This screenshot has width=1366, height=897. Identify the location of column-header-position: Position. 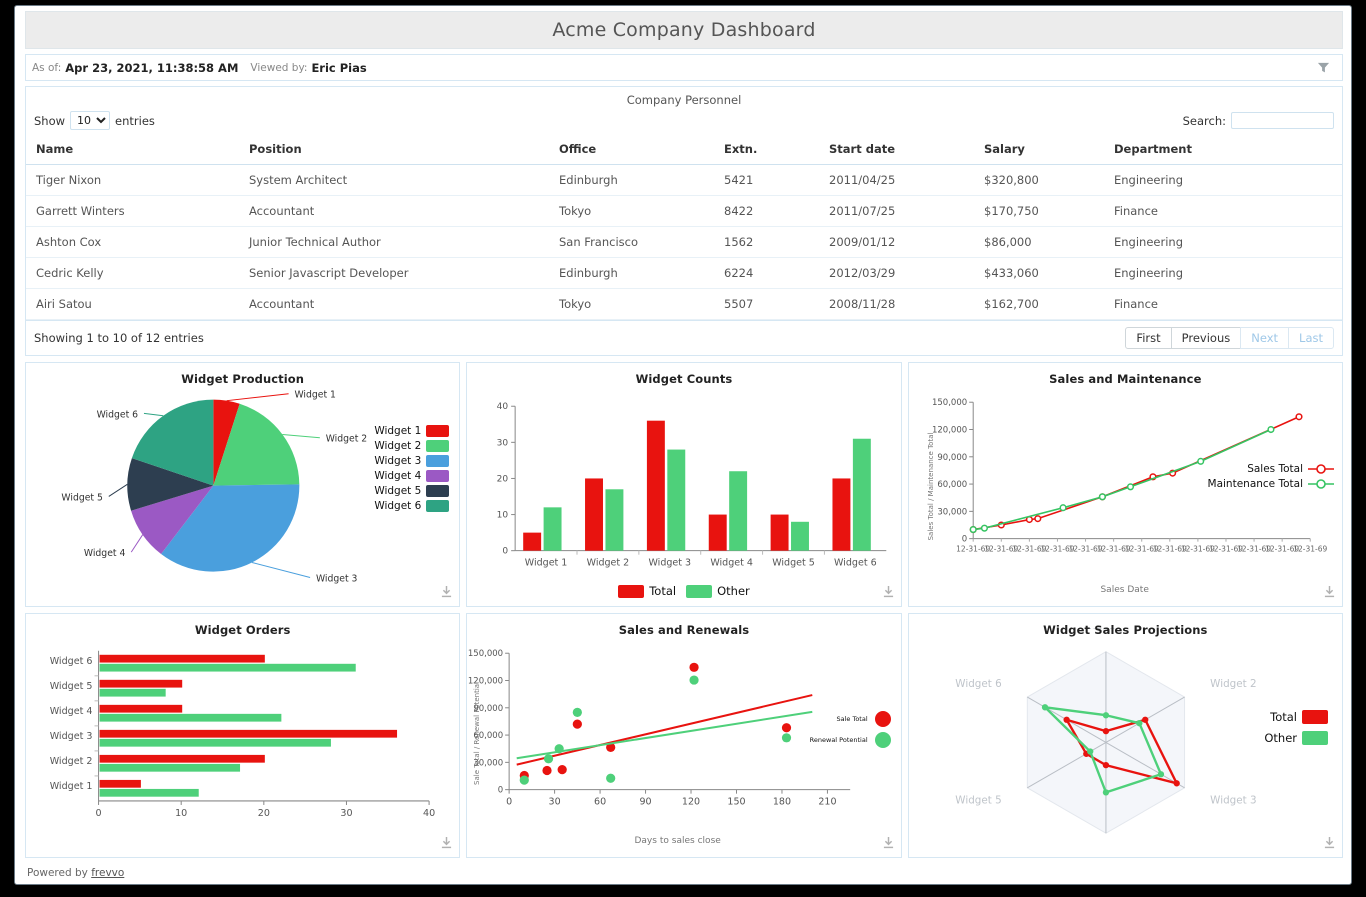
(396, 150).